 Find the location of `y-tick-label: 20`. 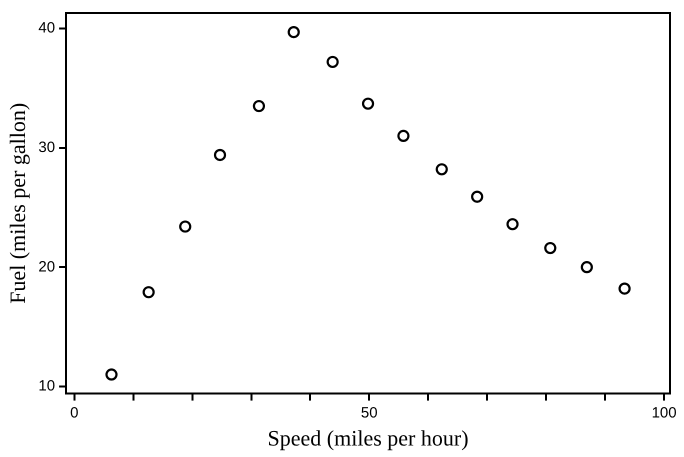

y-tick-label: 20 is located at coordinates (47, 267).